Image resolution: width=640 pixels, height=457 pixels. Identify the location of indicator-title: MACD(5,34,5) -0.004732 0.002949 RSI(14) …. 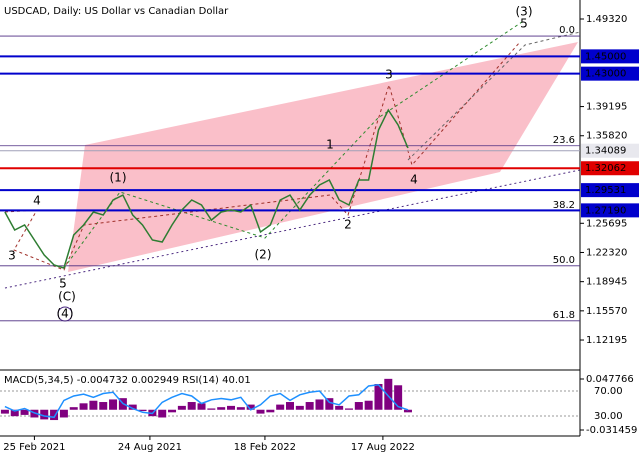
(127, 380).